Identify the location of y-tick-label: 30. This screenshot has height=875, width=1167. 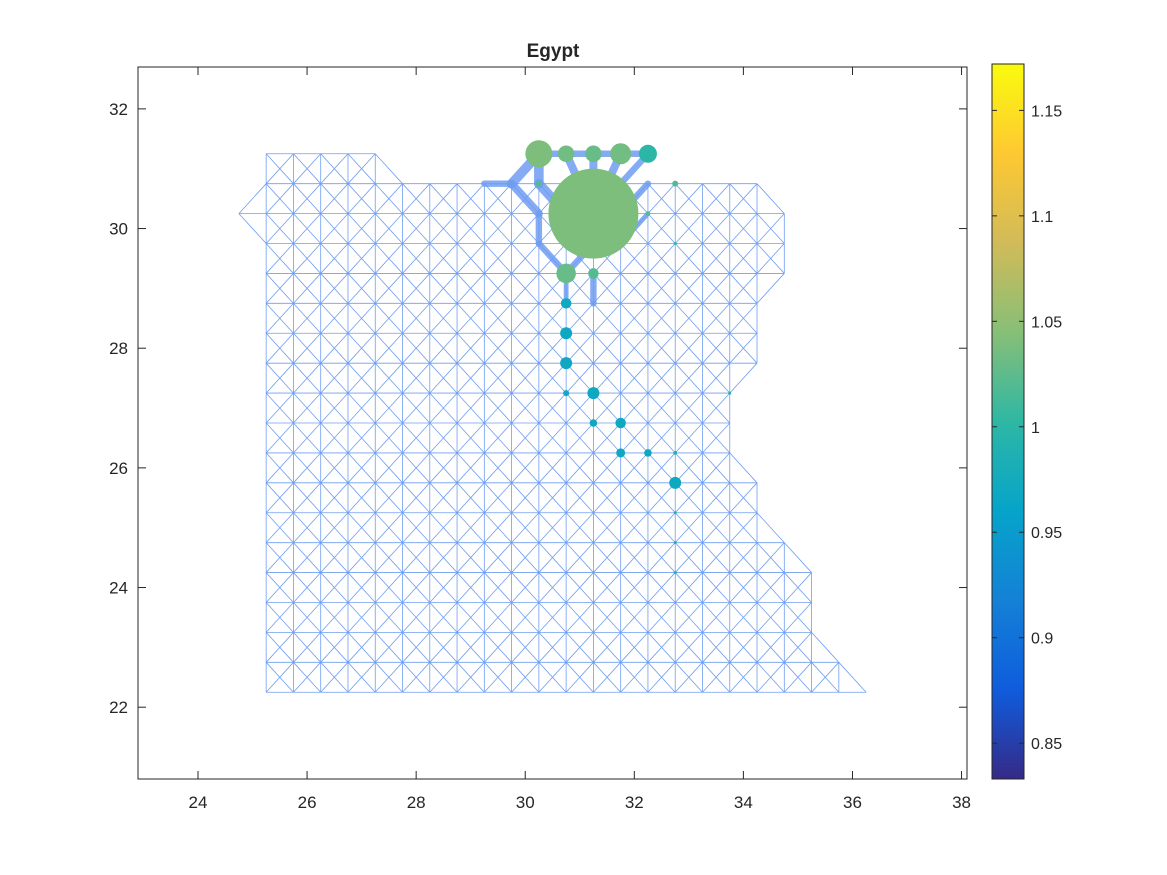
(118, 229).